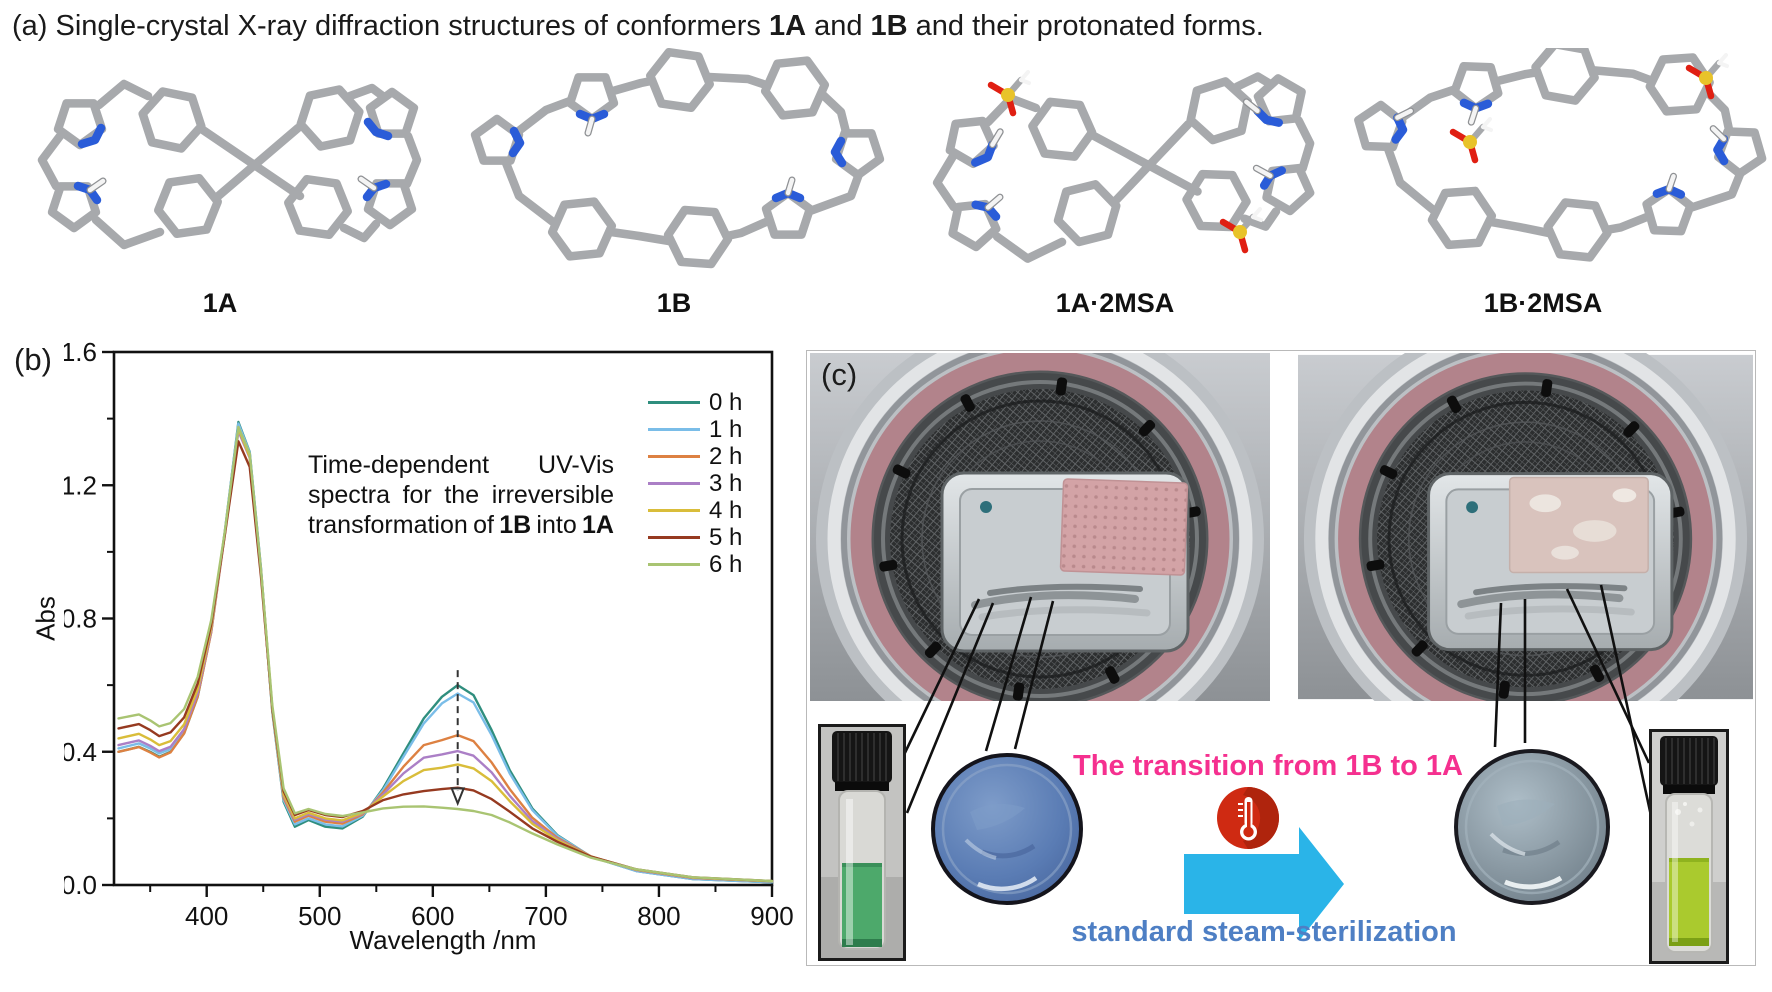  What do you see at coordinates (80, 485) in the screenshot?
I see `y-tick-label: 1.2` at bounding box center [80, 485].